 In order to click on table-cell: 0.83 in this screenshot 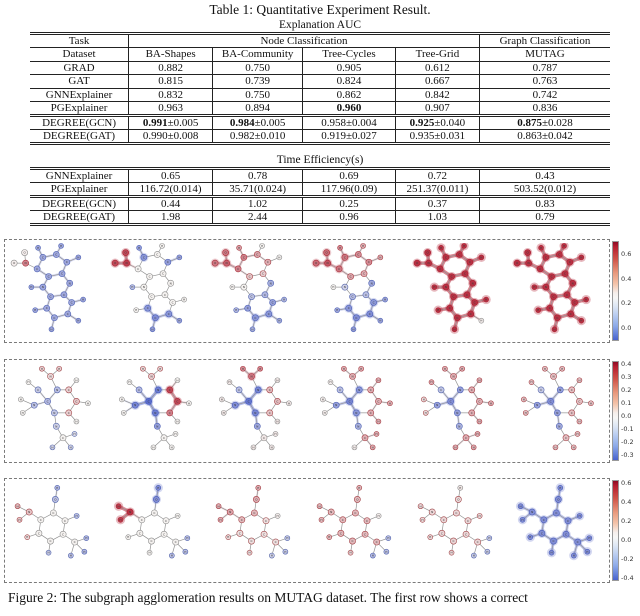, I will do `click(544, 203)`.